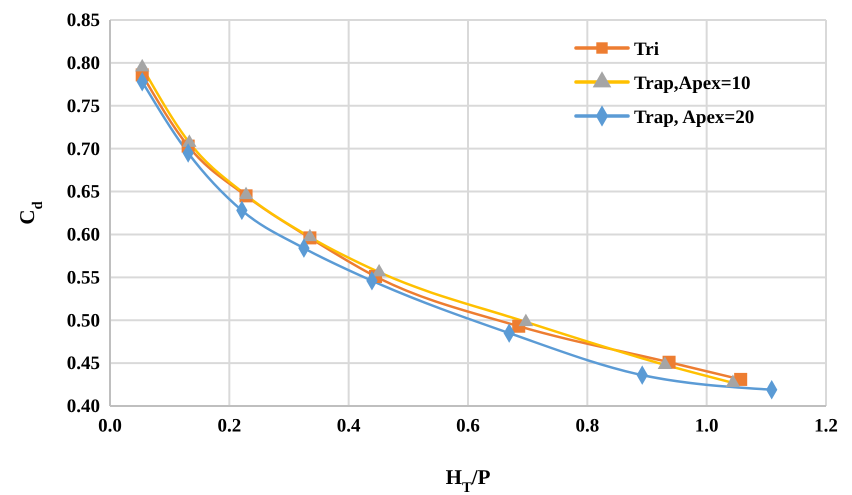  I want to click on x-tick-label: 1.2, so click(826, 425).